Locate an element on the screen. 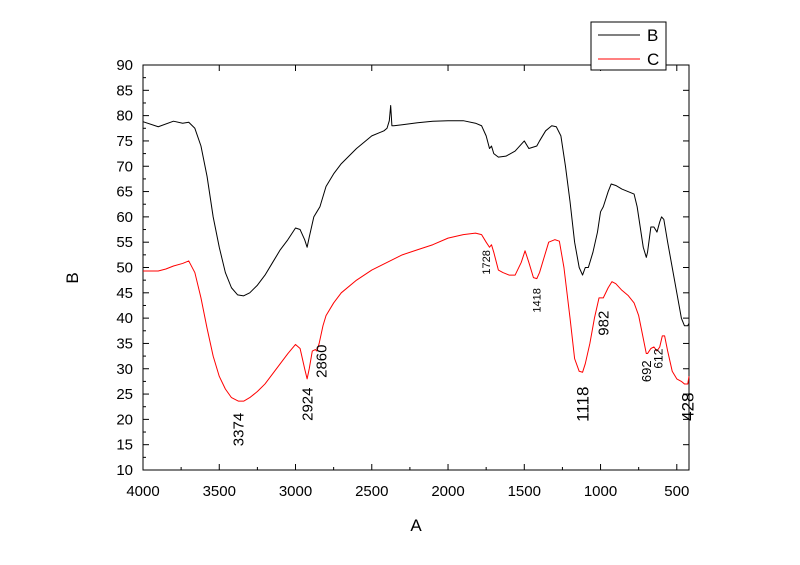 This screenshot has width=800, height=565. legend: B C is located at coordinates (628, 46).